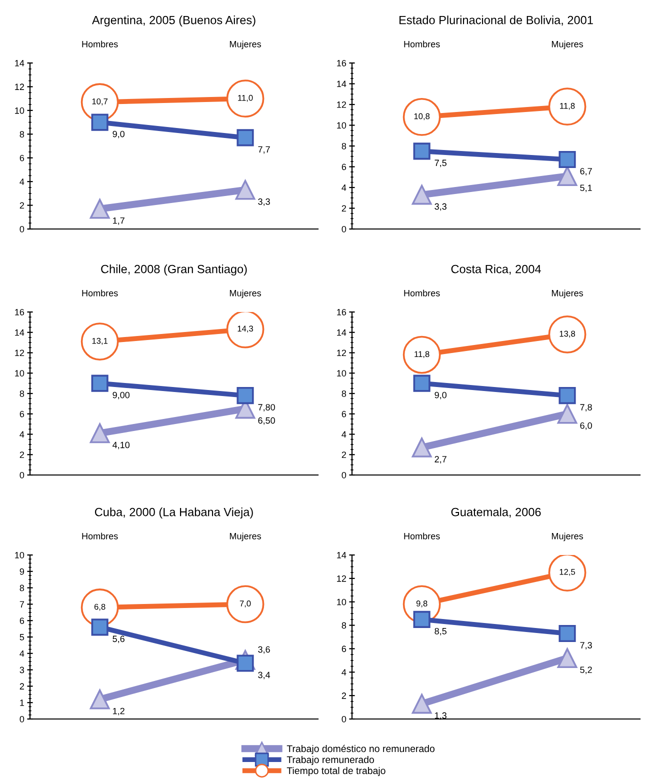 This screenshot has width=663, height=783. I want to click on data-label: 9,00, so click(121, 396).